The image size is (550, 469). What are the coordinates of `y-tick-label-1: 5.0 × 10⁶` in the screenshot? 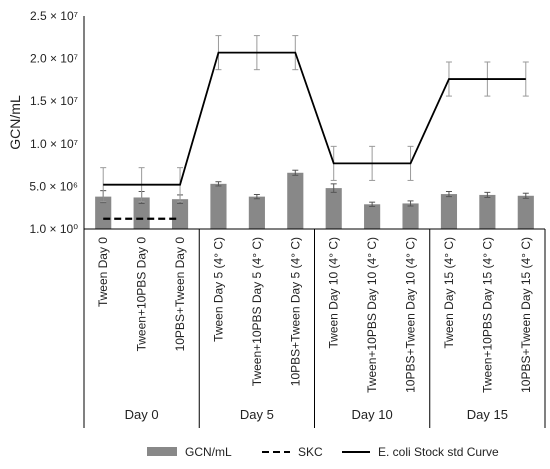 It's located at (53, 186).